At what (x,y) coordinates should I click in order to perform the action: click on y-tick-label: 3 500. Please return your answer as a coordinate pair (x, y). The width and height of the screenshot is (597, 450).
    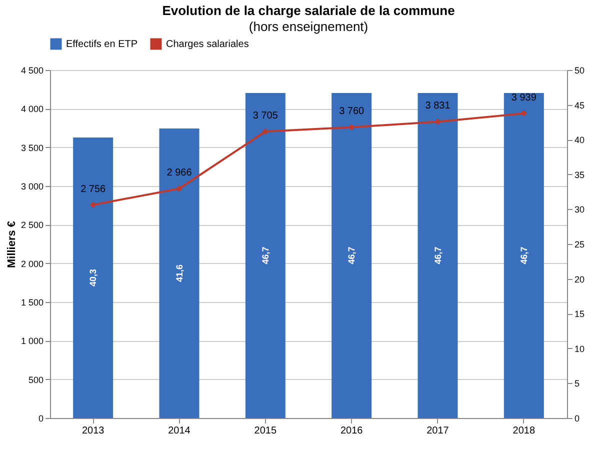
    Looking at the image, I should click on (32, 147).